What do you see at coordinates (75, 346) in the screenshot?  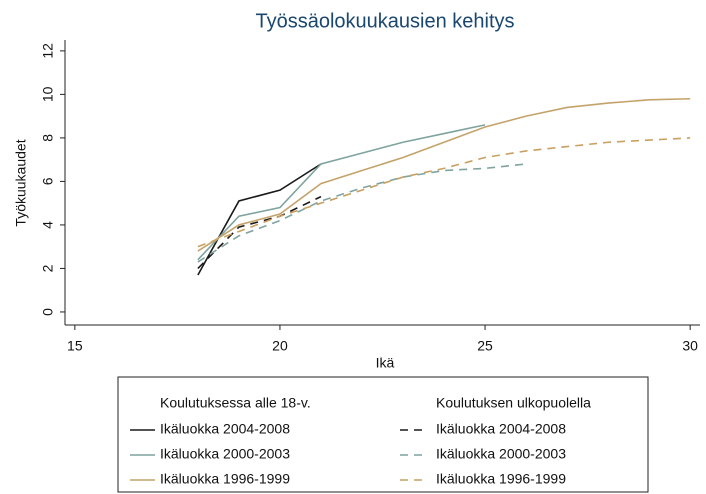 I see `x-tick-label: 15` at bounding box center [75, 346].